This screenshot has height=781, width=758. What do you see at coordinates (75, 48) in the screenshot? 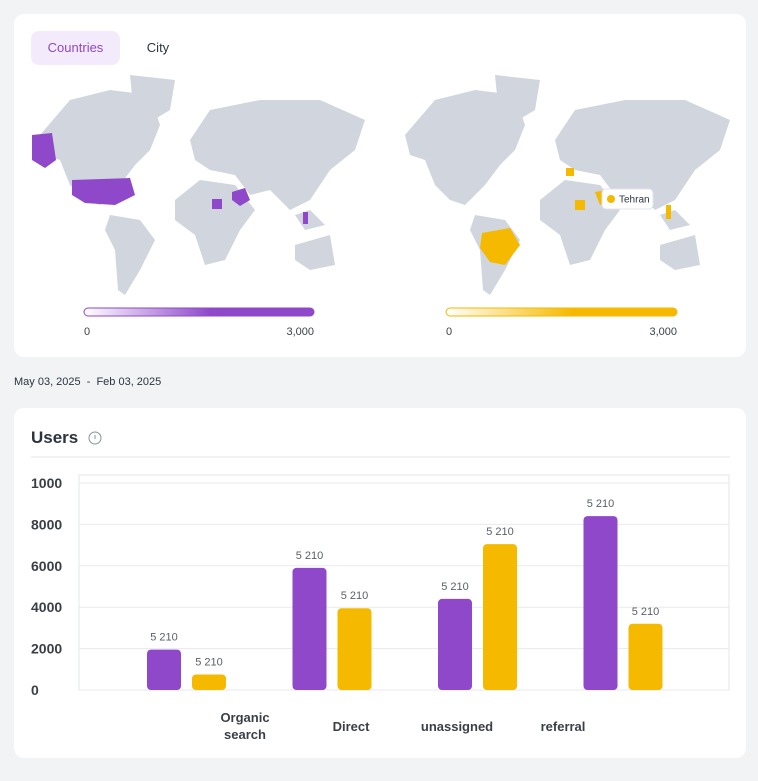
I see `tab-countries: Countries` at bounding box center [75, 48].